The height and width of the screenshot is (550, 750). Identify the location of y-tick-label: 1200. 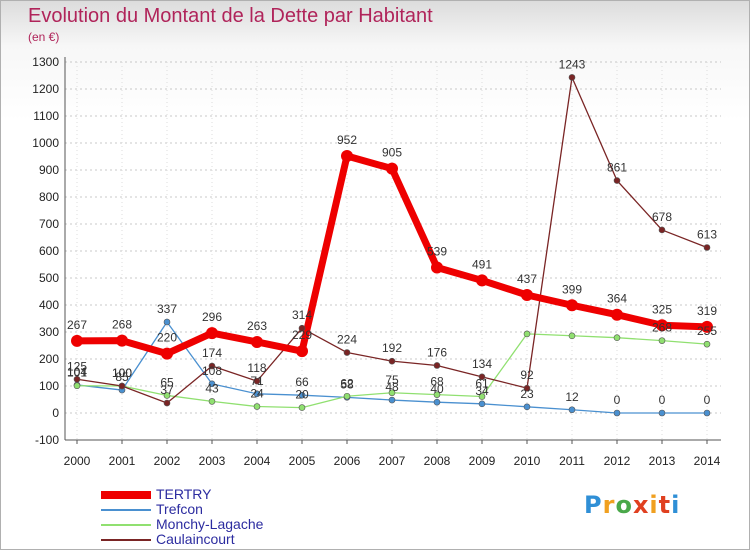
(45, 89).